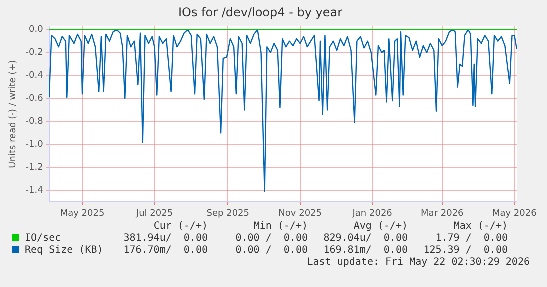 The height and width of the screenshot is (287, 547). I want to click on text: 125.39 / 0.00, so click(466, 250).